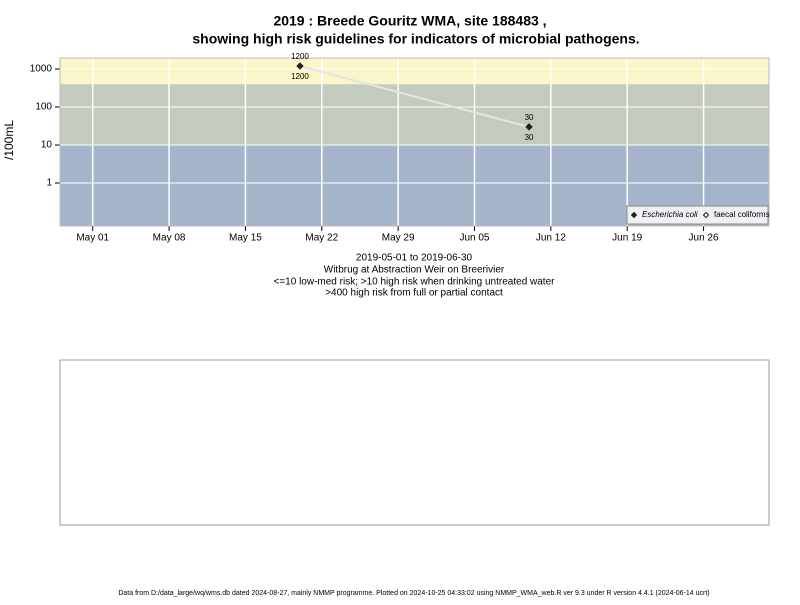 This screenshot has width=800, height=605. I want to click on x-tick-label: May 08, so click(169, 238).